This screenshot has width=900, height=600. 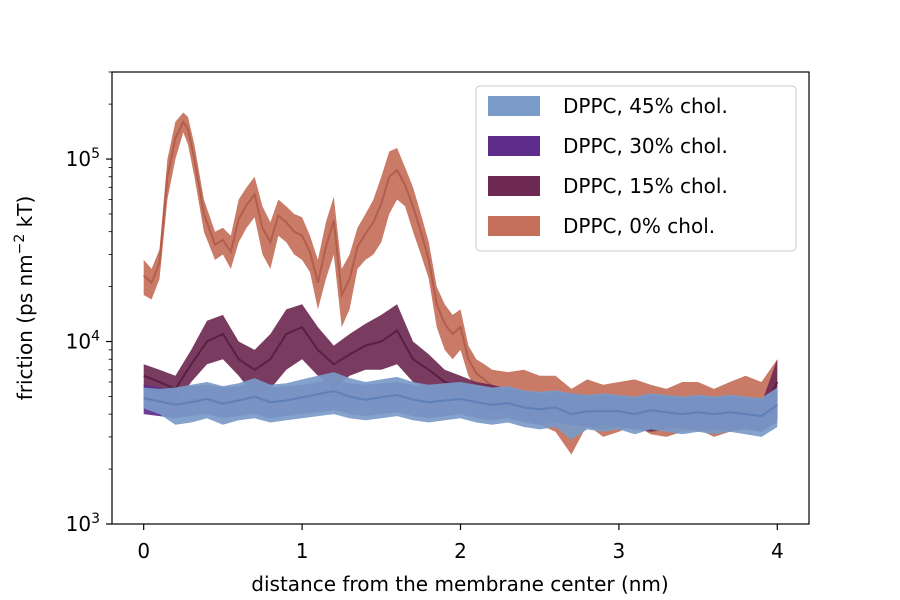 I want to click on y-axis-label: friction (ps nm−2 kT), so click(x=24, y=298).